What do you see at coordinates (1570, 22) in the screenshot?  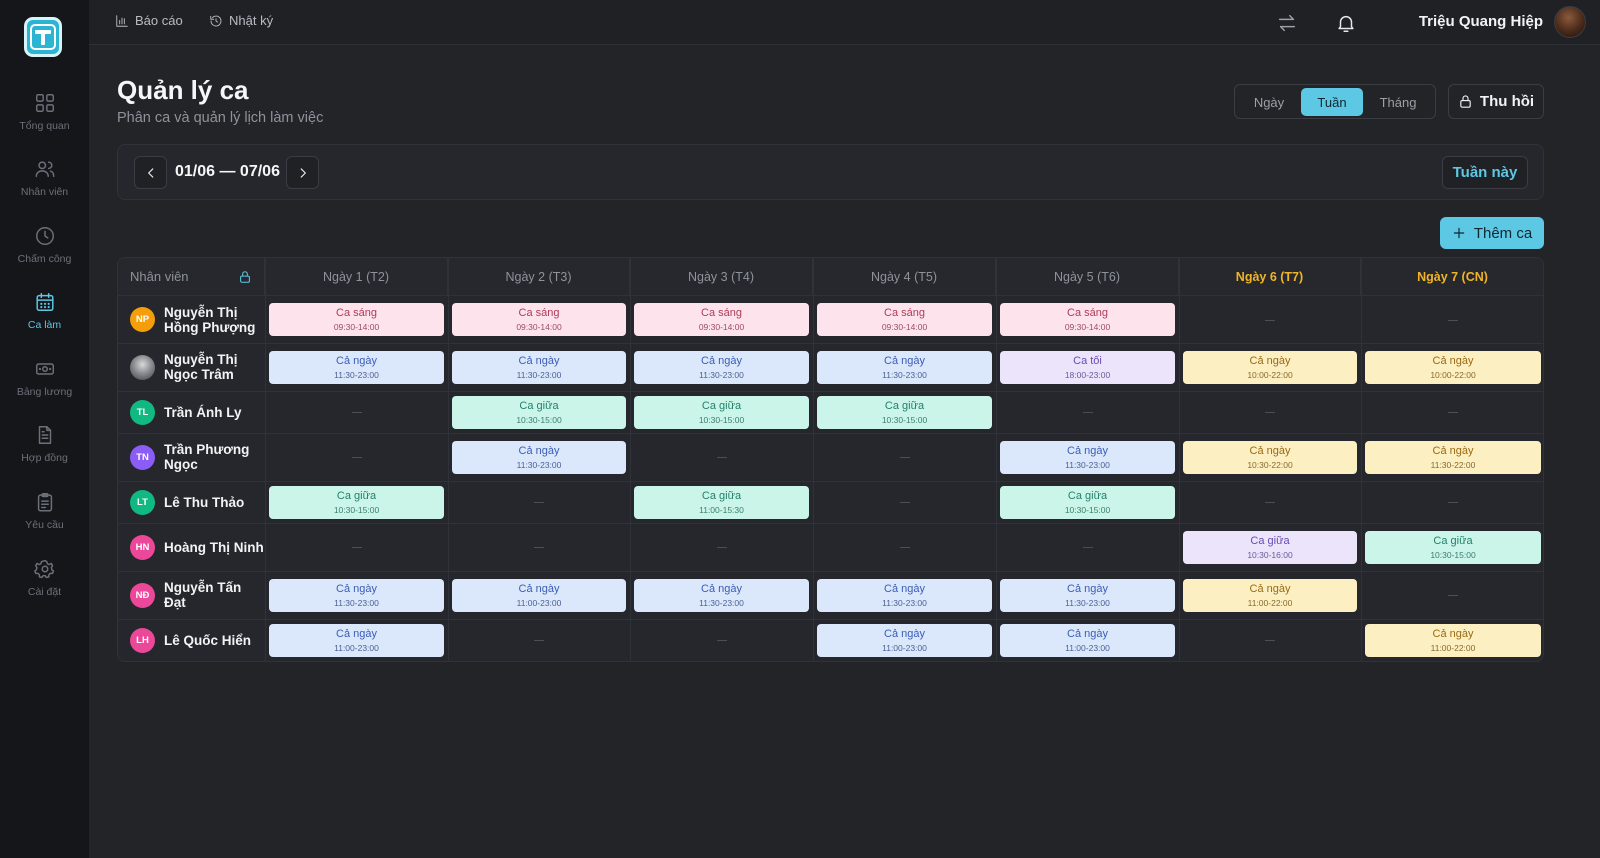 I see `user-avatar` at bounding box center [1570, 22].